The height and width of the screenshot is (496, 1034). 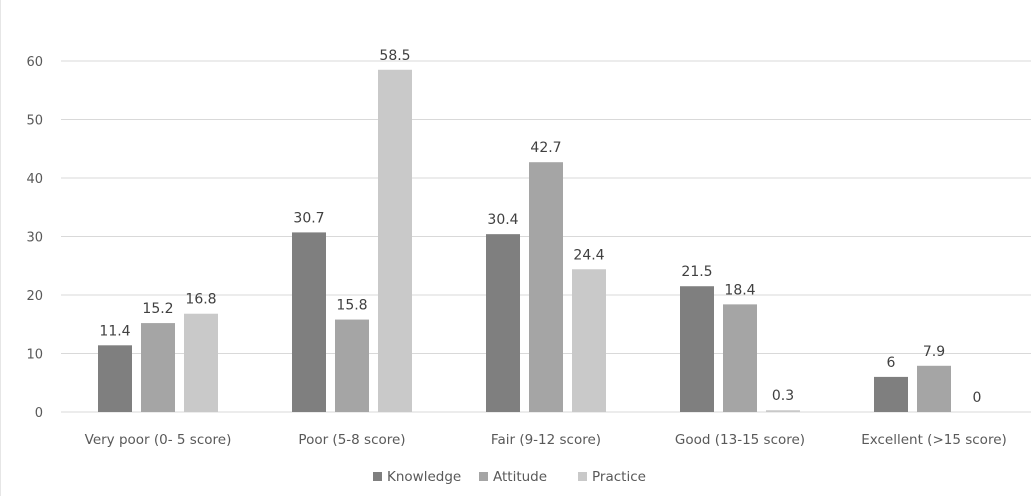 What do you see at coordinates (394, 56) in the screenshot?
I see `data-label: 58.5` at bounding box center [394, 56].